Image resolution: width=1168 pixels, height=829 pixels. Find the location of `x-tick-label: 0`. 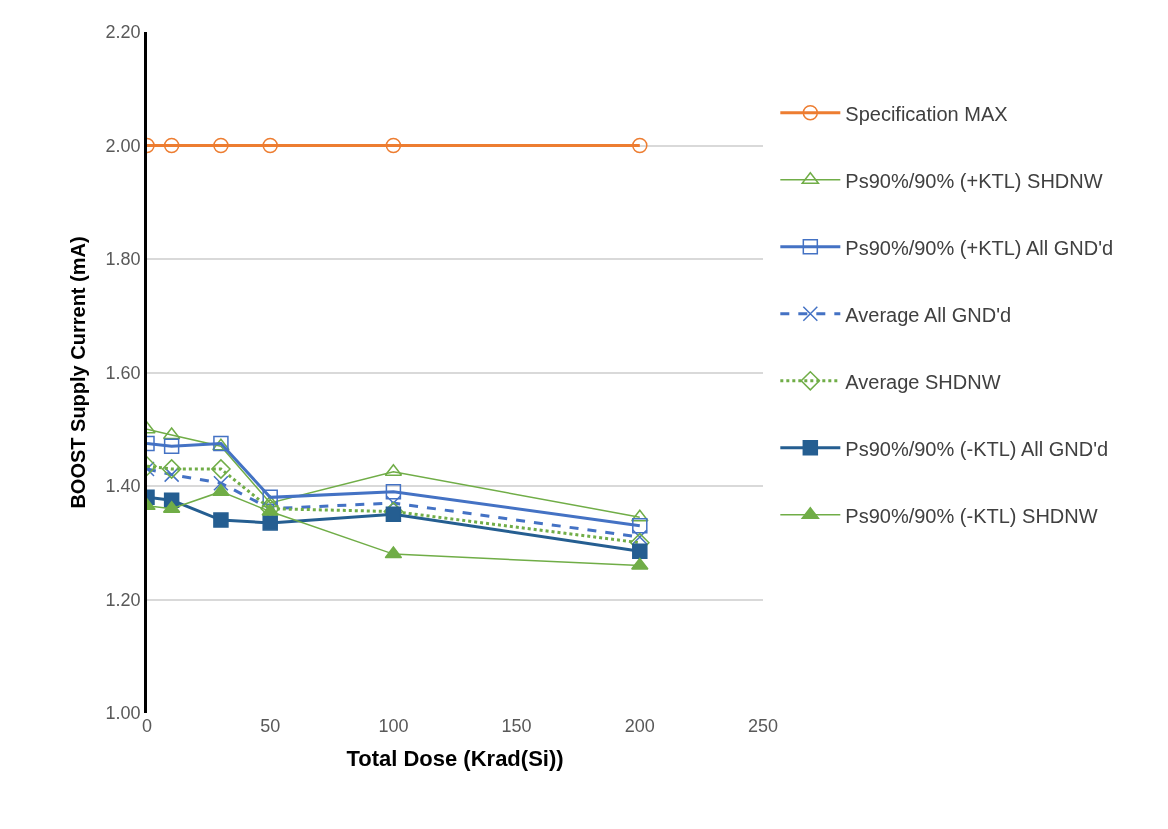

x-tick-label: 0 is located at coordinates (147, 726).